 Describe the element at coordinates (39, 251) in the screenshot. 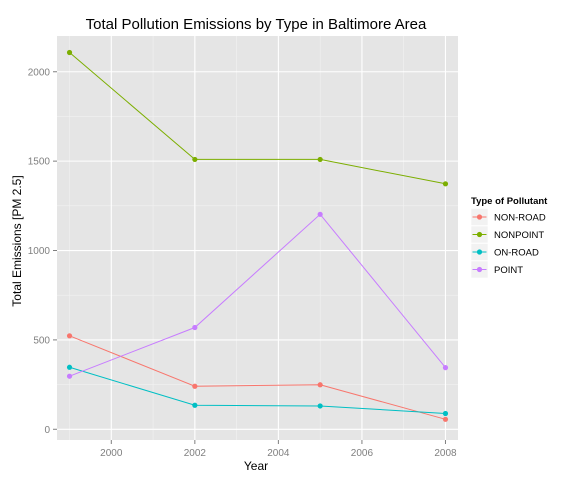

I see `y-tick-label: 1000` at that location.